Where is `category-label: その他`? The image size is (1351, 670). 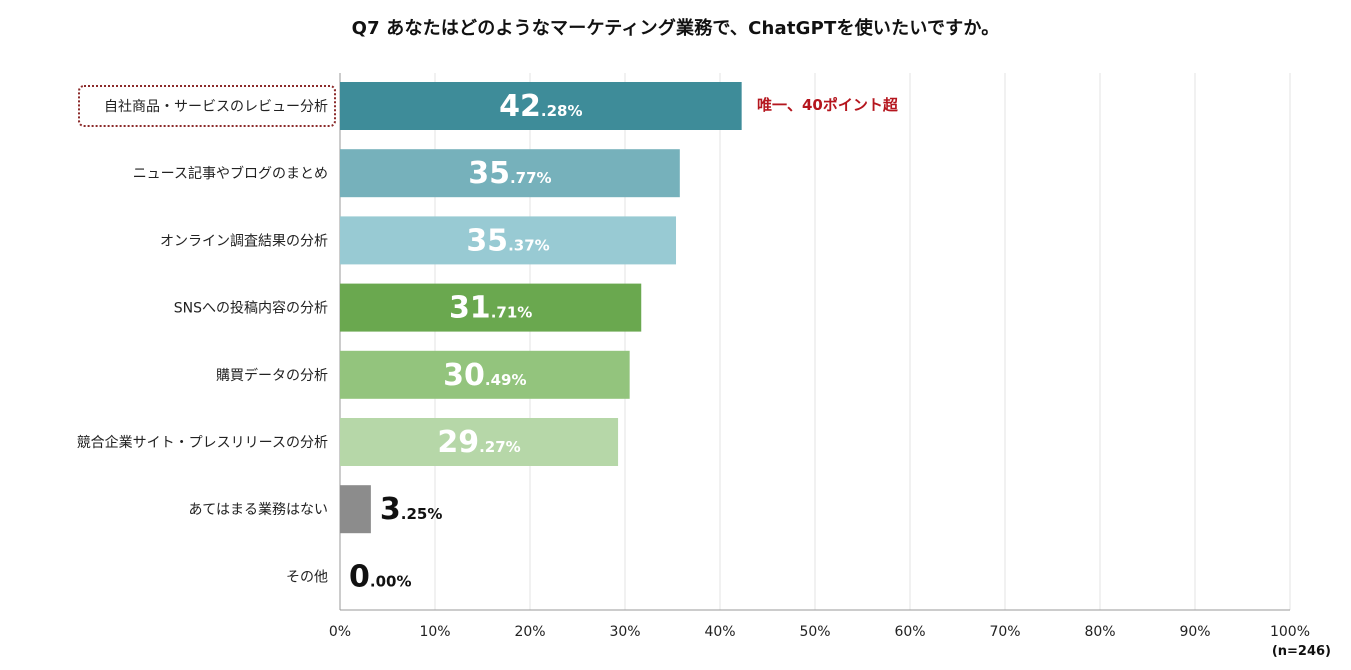 category-label: その他 is located at coordinates (307, 577).